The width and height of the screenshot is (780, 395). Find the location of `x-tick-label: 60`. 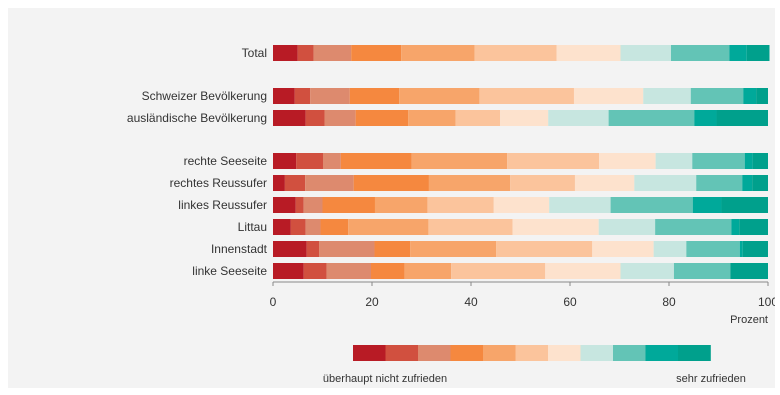

x-tick-label: 60 is located at coordinates (570, 302).